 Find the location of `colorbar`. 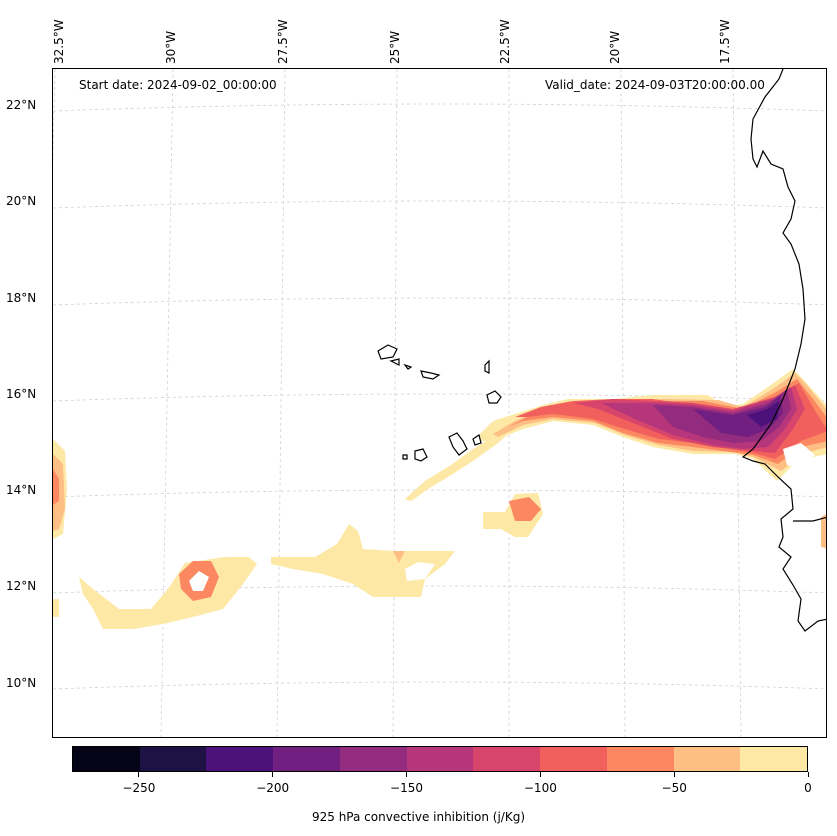

colorbar is located at coordinates (440, 759).